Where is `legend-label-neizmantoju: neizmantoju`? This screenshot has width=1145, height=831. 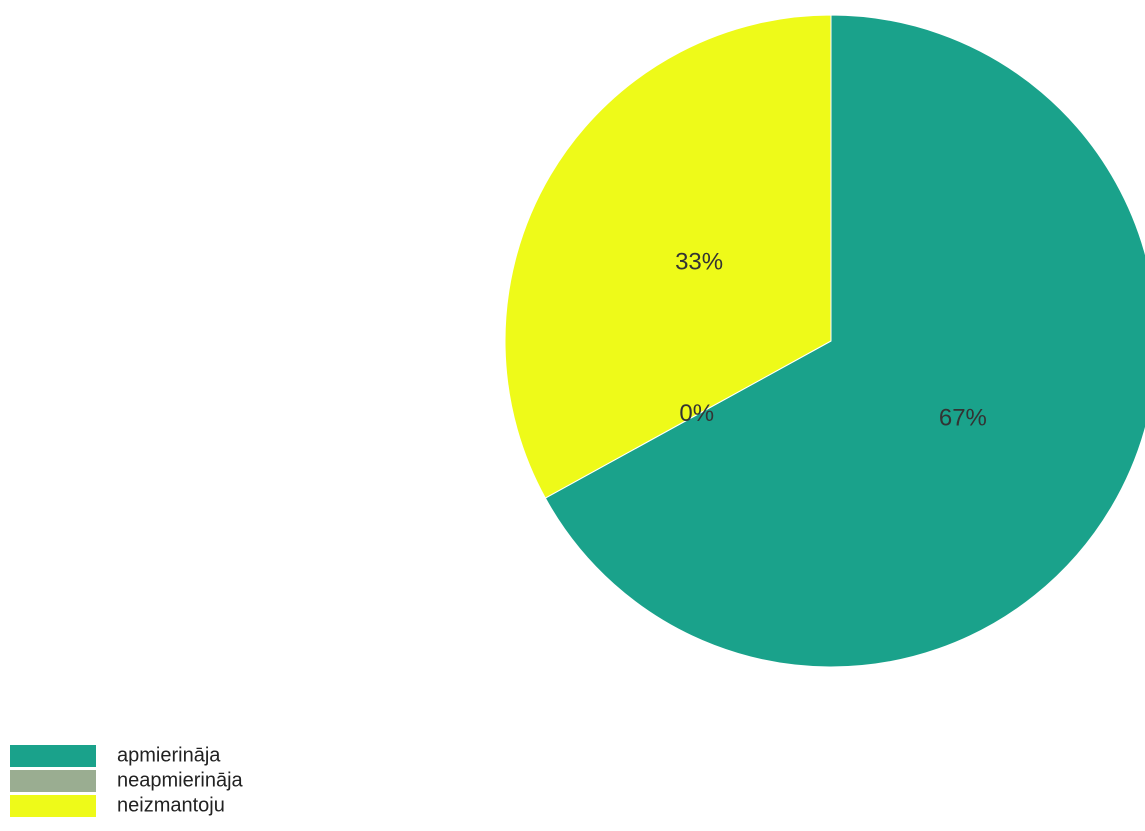
legend-label-neizmantoju: neizmantoju is located at coordinates (171, 805).